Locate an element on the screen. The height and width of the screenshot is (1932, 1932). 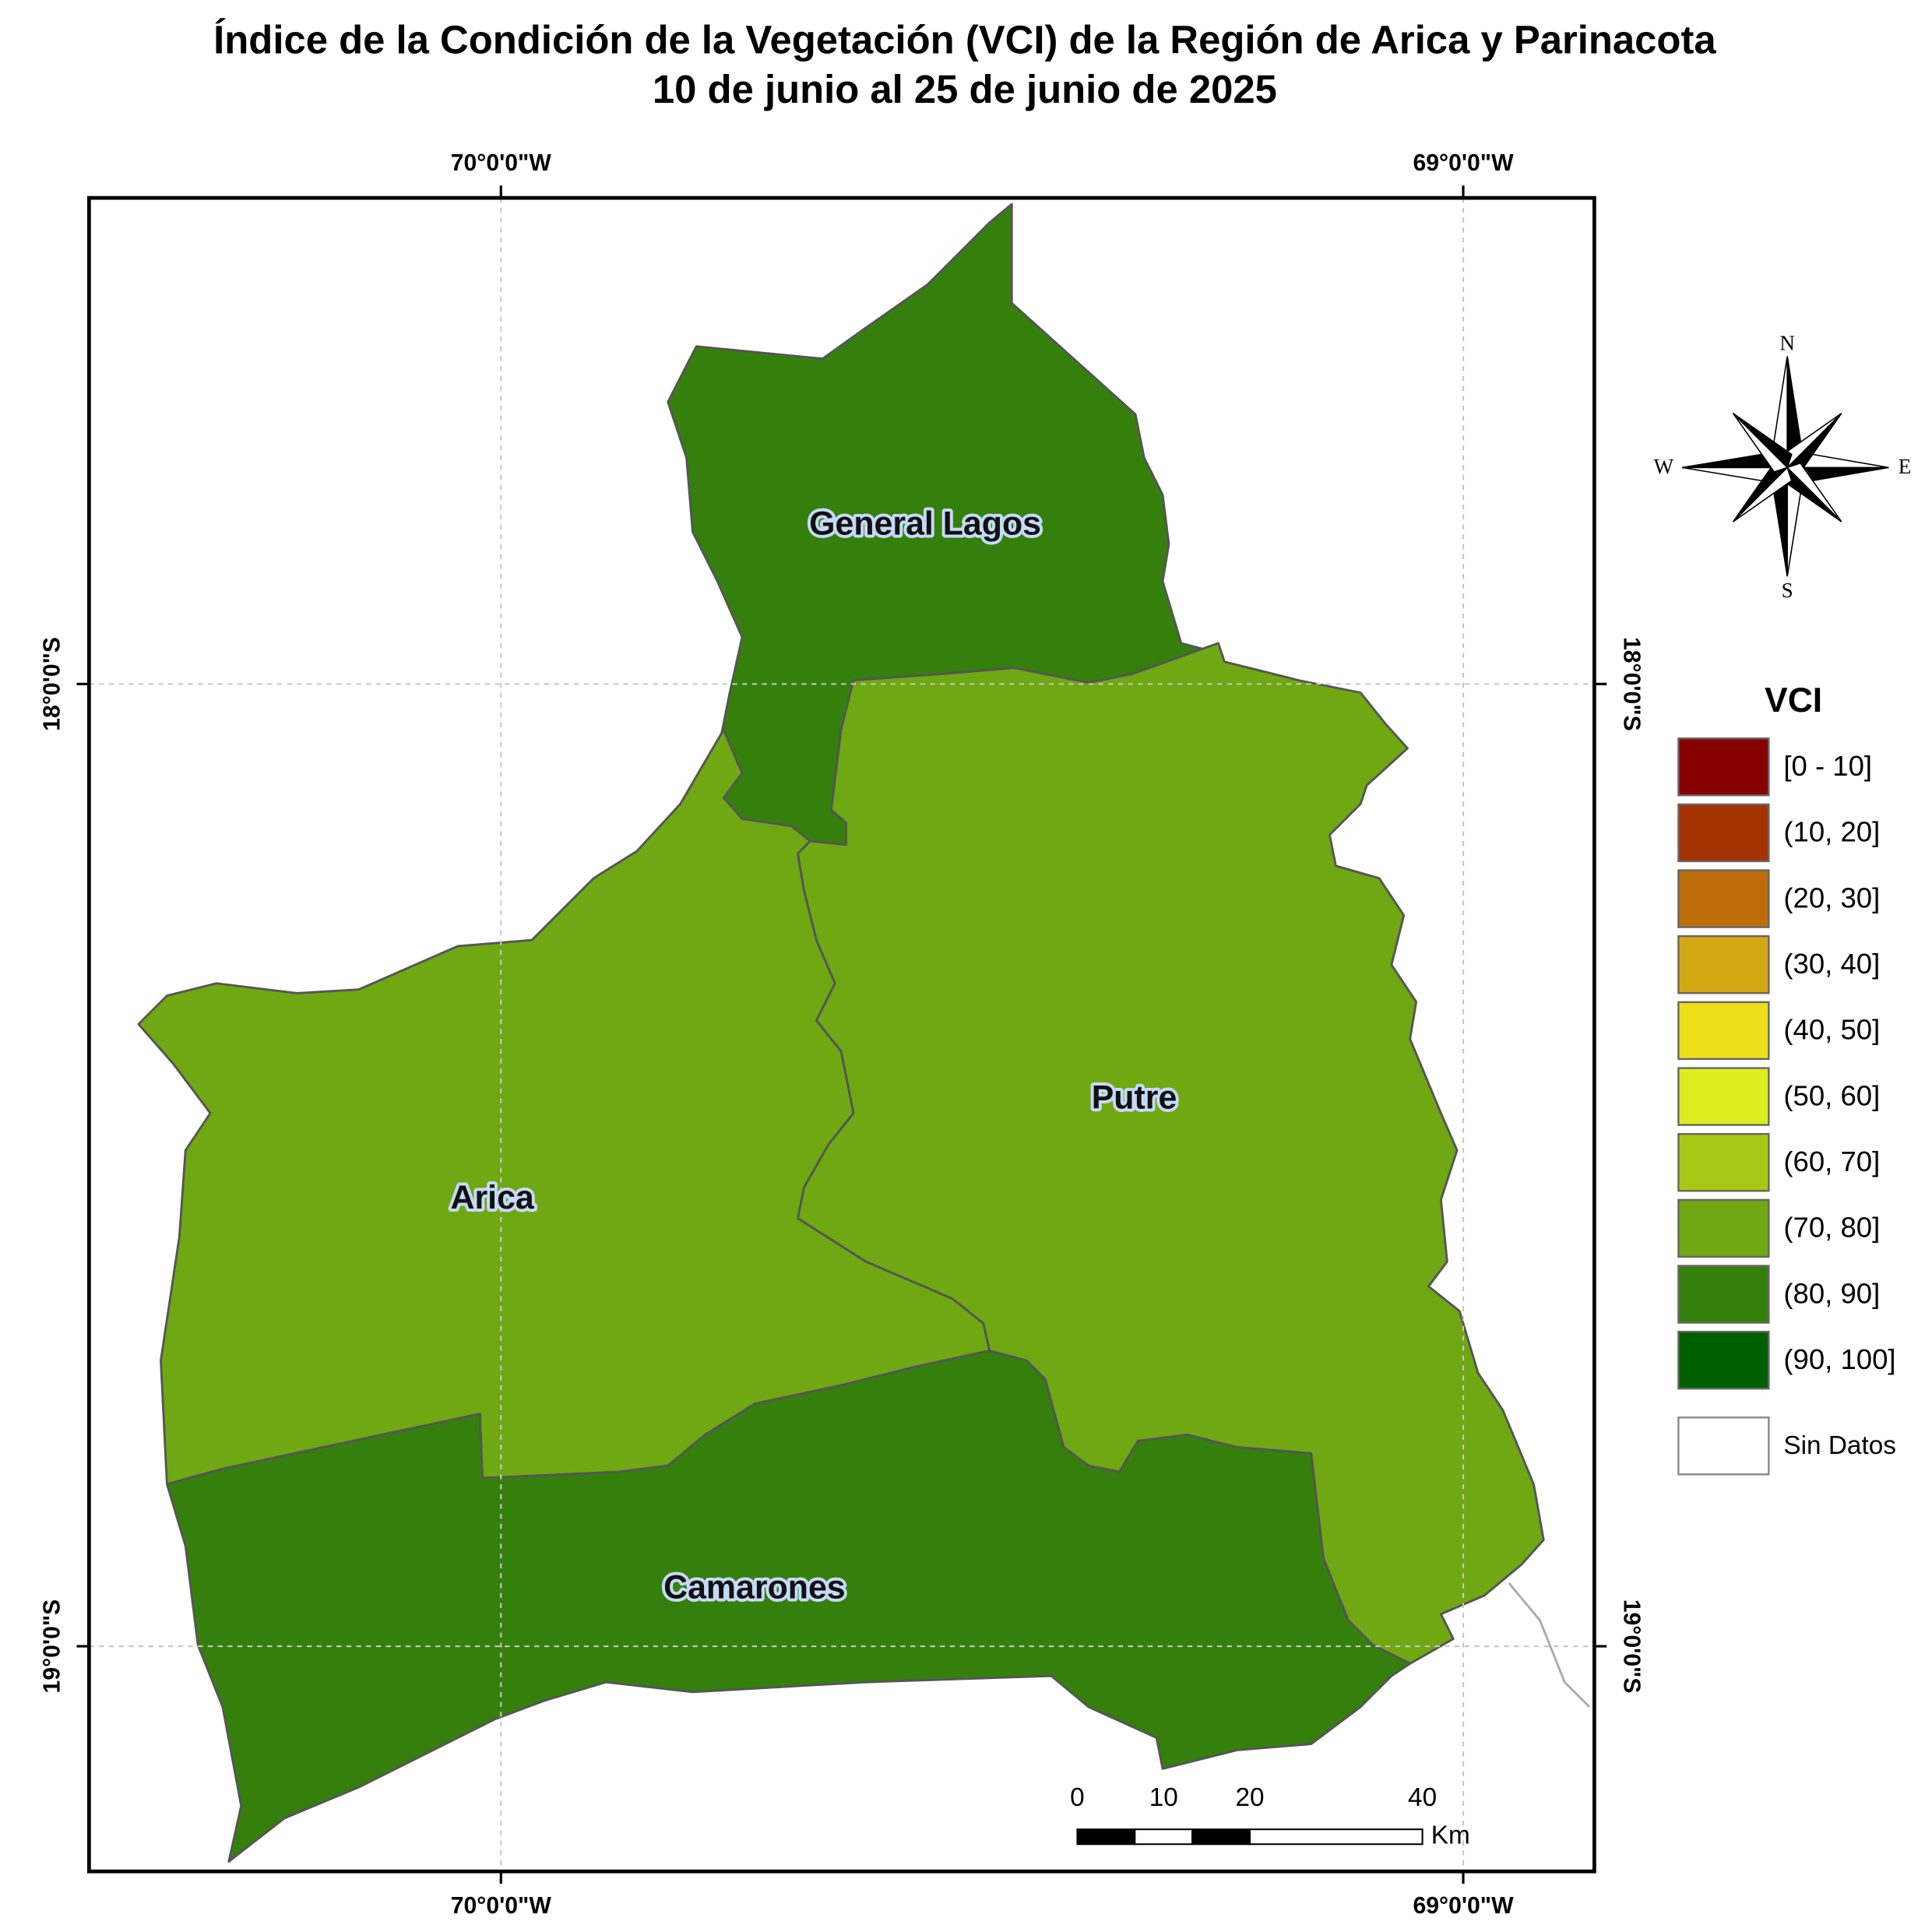
border-line is located at coordinates (1549, 1645).